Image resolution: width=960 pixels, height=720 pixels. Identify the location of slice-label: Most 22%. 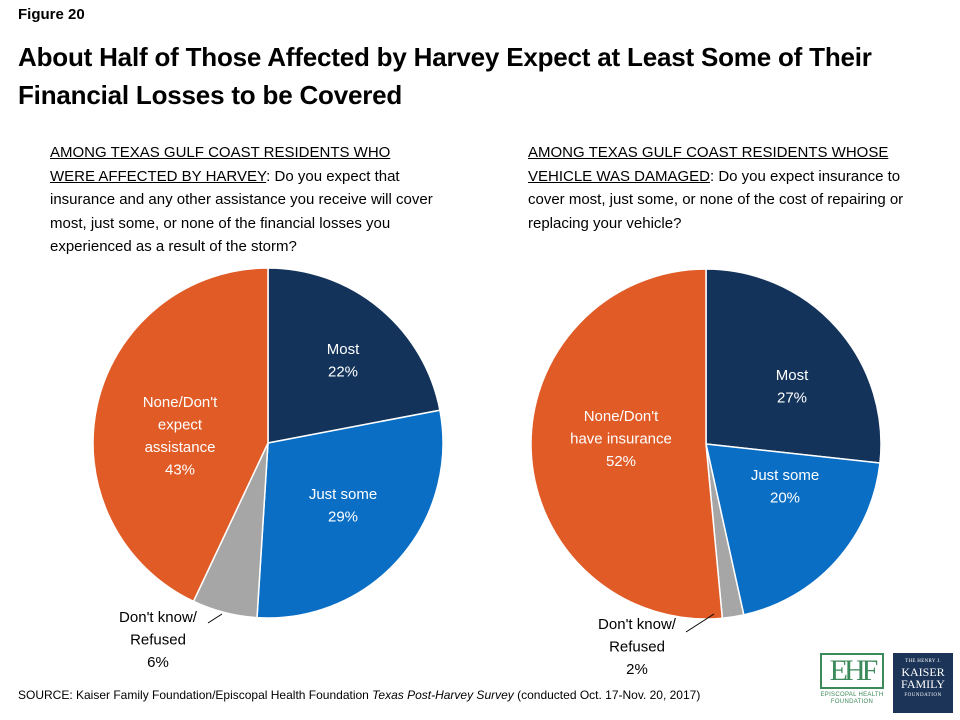
(343, 361).